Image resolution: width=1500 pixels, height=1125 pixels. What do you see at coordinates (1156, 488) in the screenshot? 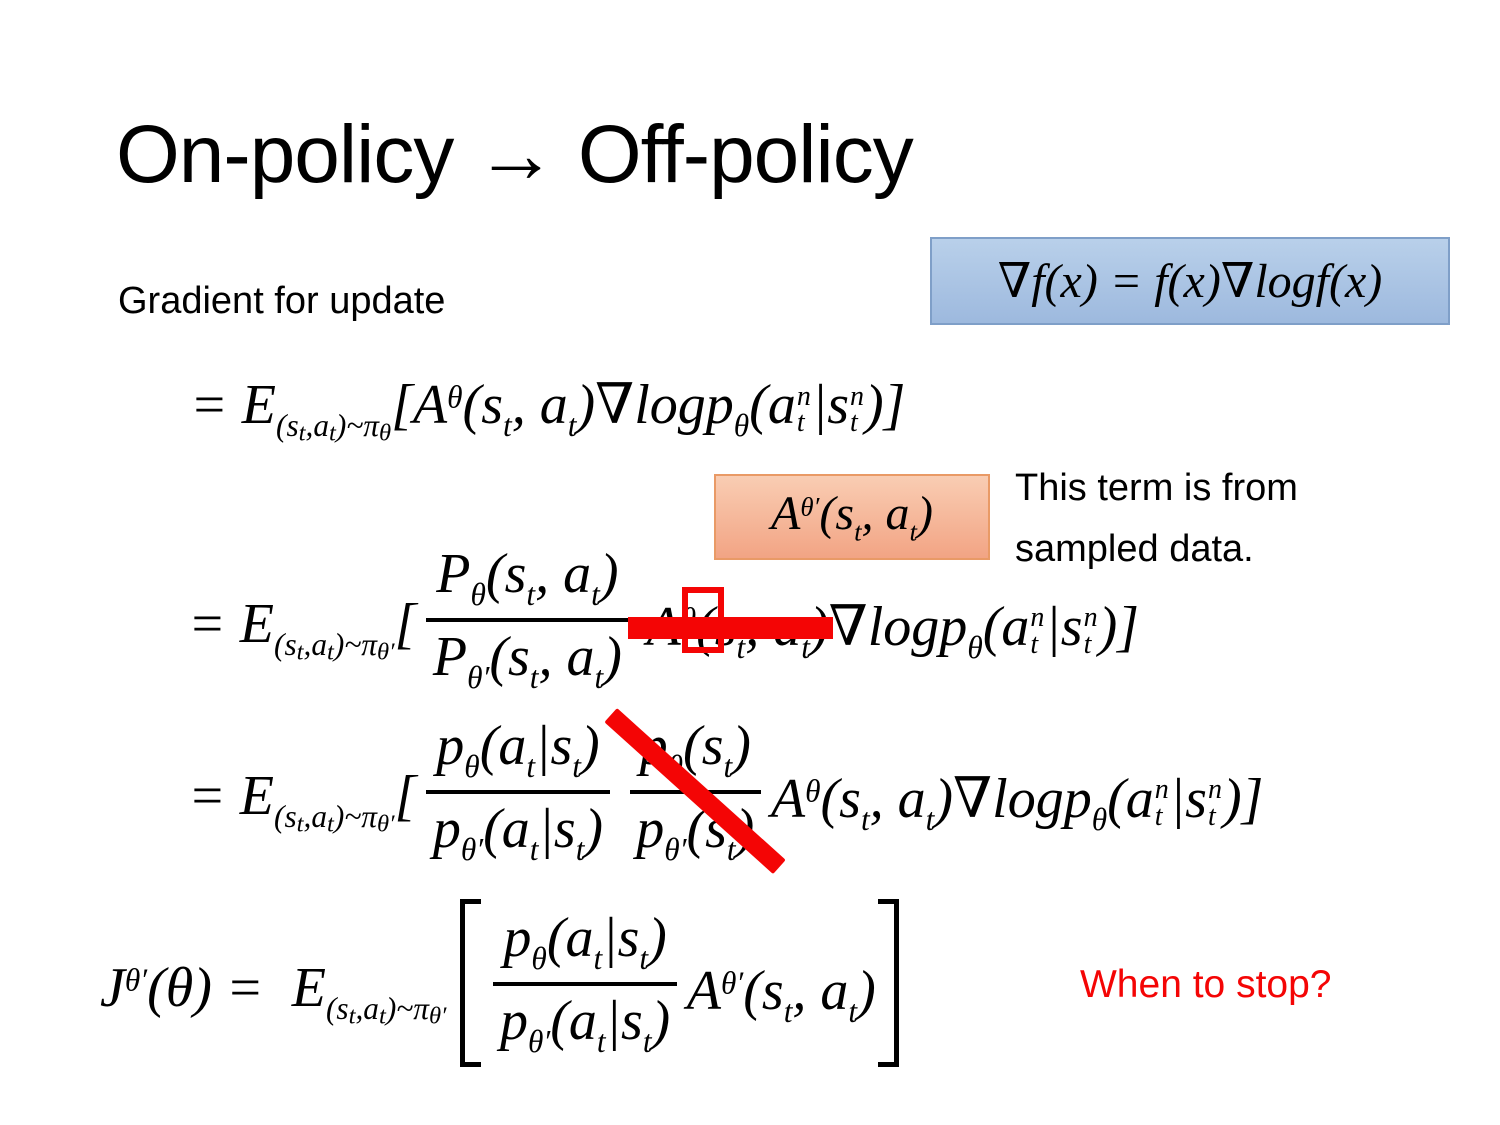
I see `sampled-data-note-line1: This term is from` at bounding box center [1156, 488].